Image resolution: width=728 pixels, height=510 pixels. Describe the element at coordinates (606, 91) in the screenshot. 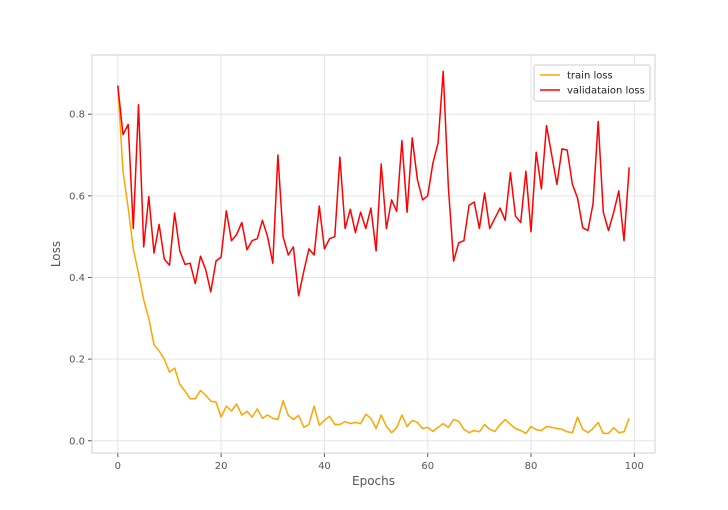

I see `legend-label-validataion-loss: validataion loss` at that location.